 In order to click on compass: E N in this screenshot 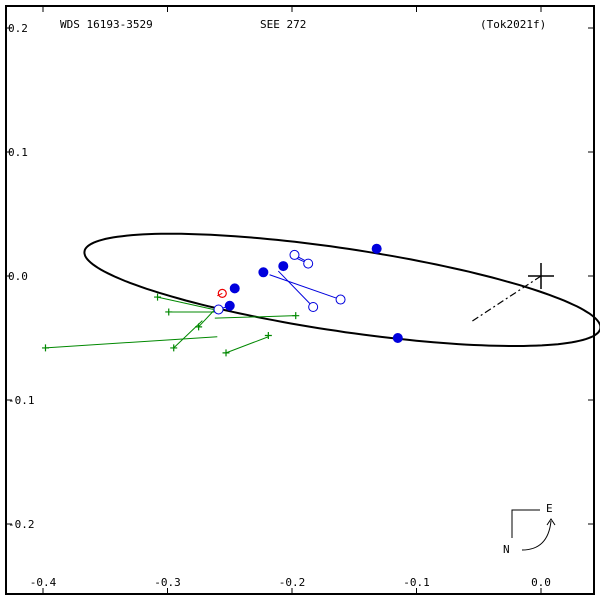, I will do `click(529, 529)`.